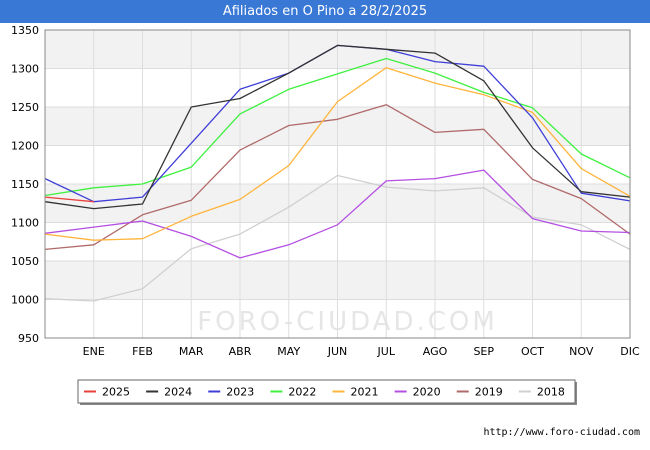 This screenshot has width=650, height=450. I want to click on y-tick-label: 1300, so click(25, 69).